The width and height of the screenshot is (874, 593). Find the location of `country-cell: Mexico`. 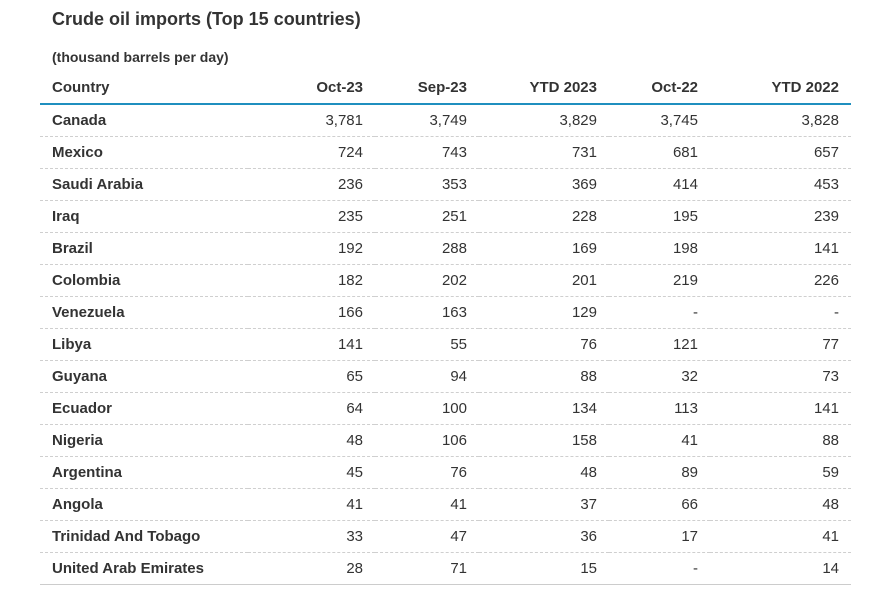

country-cell: Mexico is located at coordinates (144, 152).